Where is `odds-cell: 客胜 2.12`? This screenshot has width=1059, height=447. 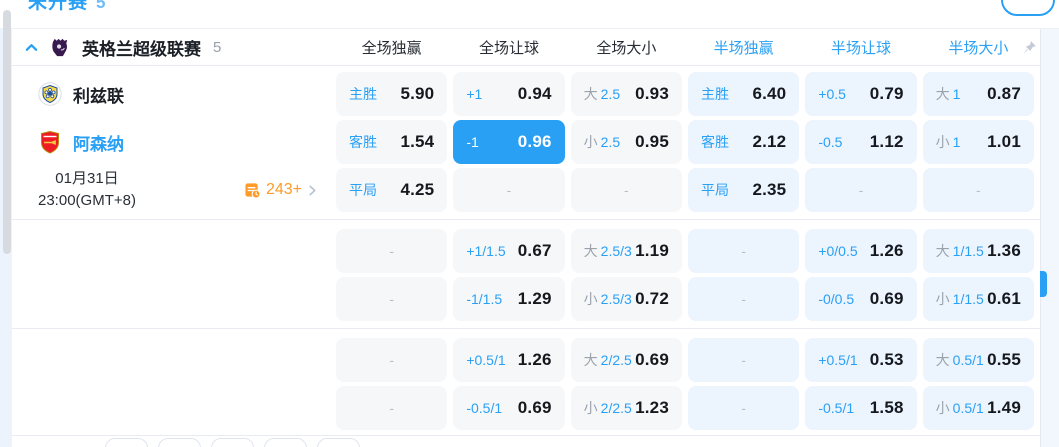 odds-cell: 客胜 2.12 is located at coordinates (744, 142).